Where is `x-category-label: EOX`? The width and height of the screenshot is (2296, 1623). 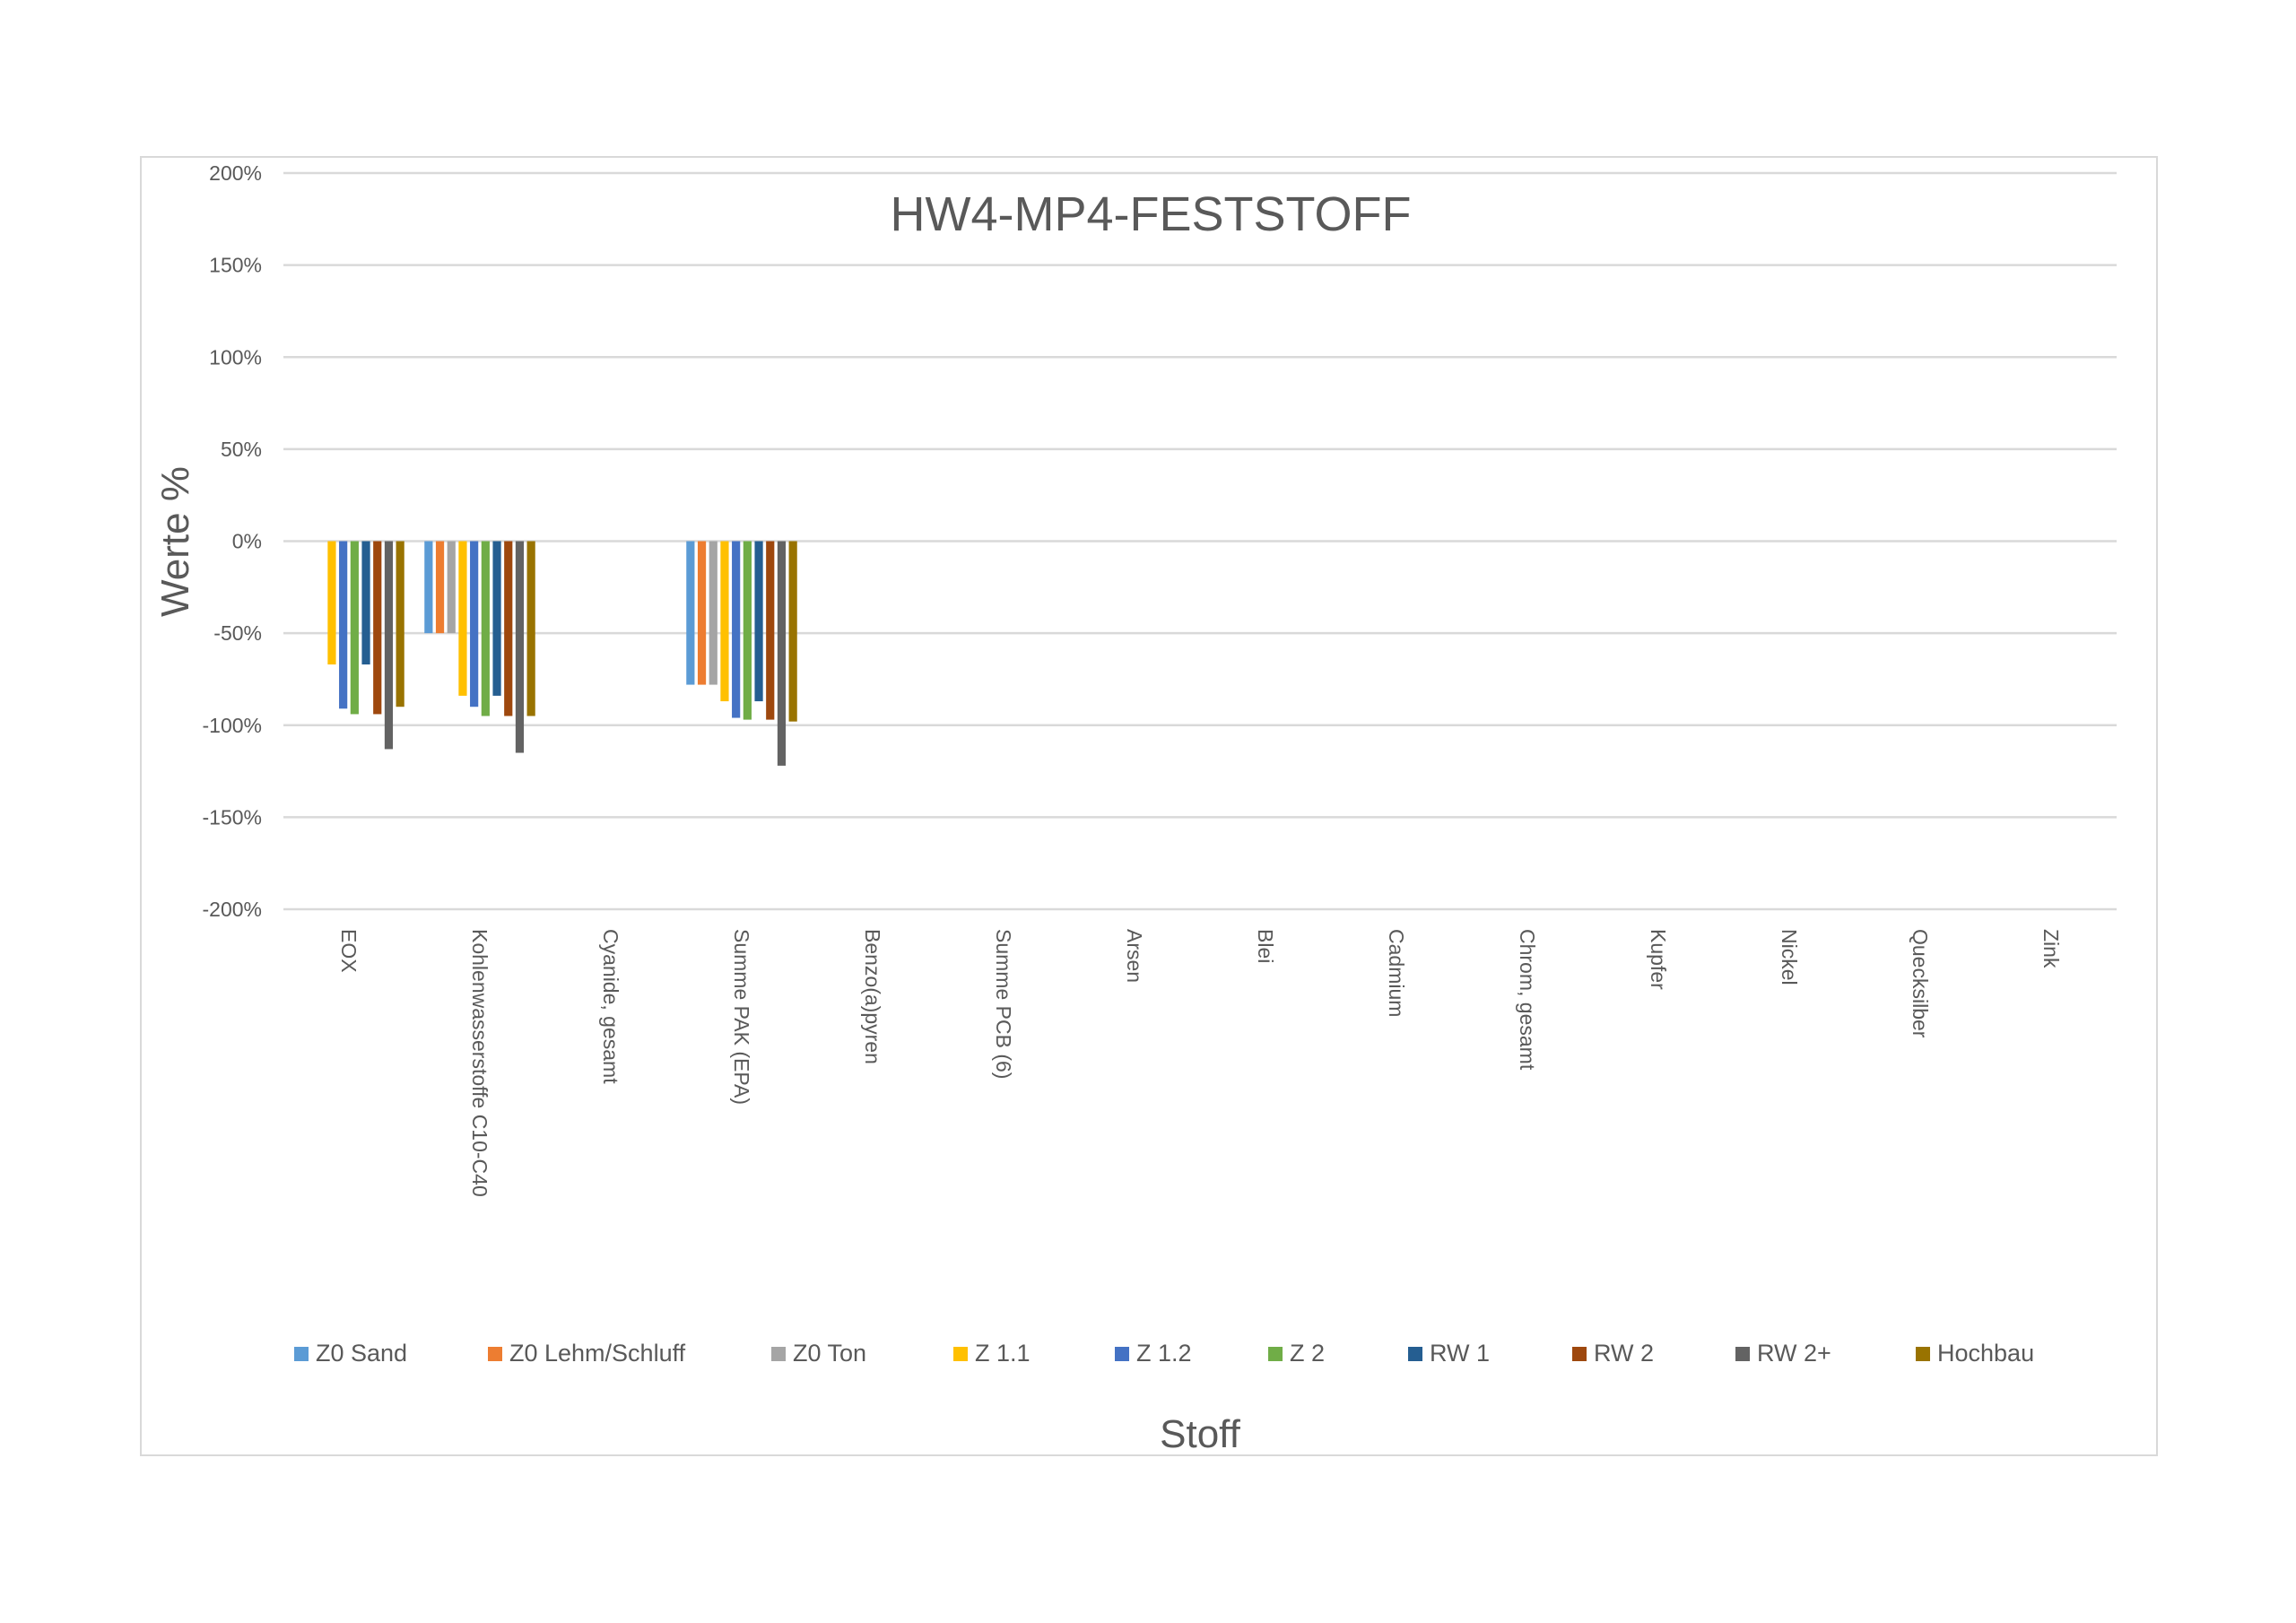
x-category-label: EOX is located at coordinates (349, 951).